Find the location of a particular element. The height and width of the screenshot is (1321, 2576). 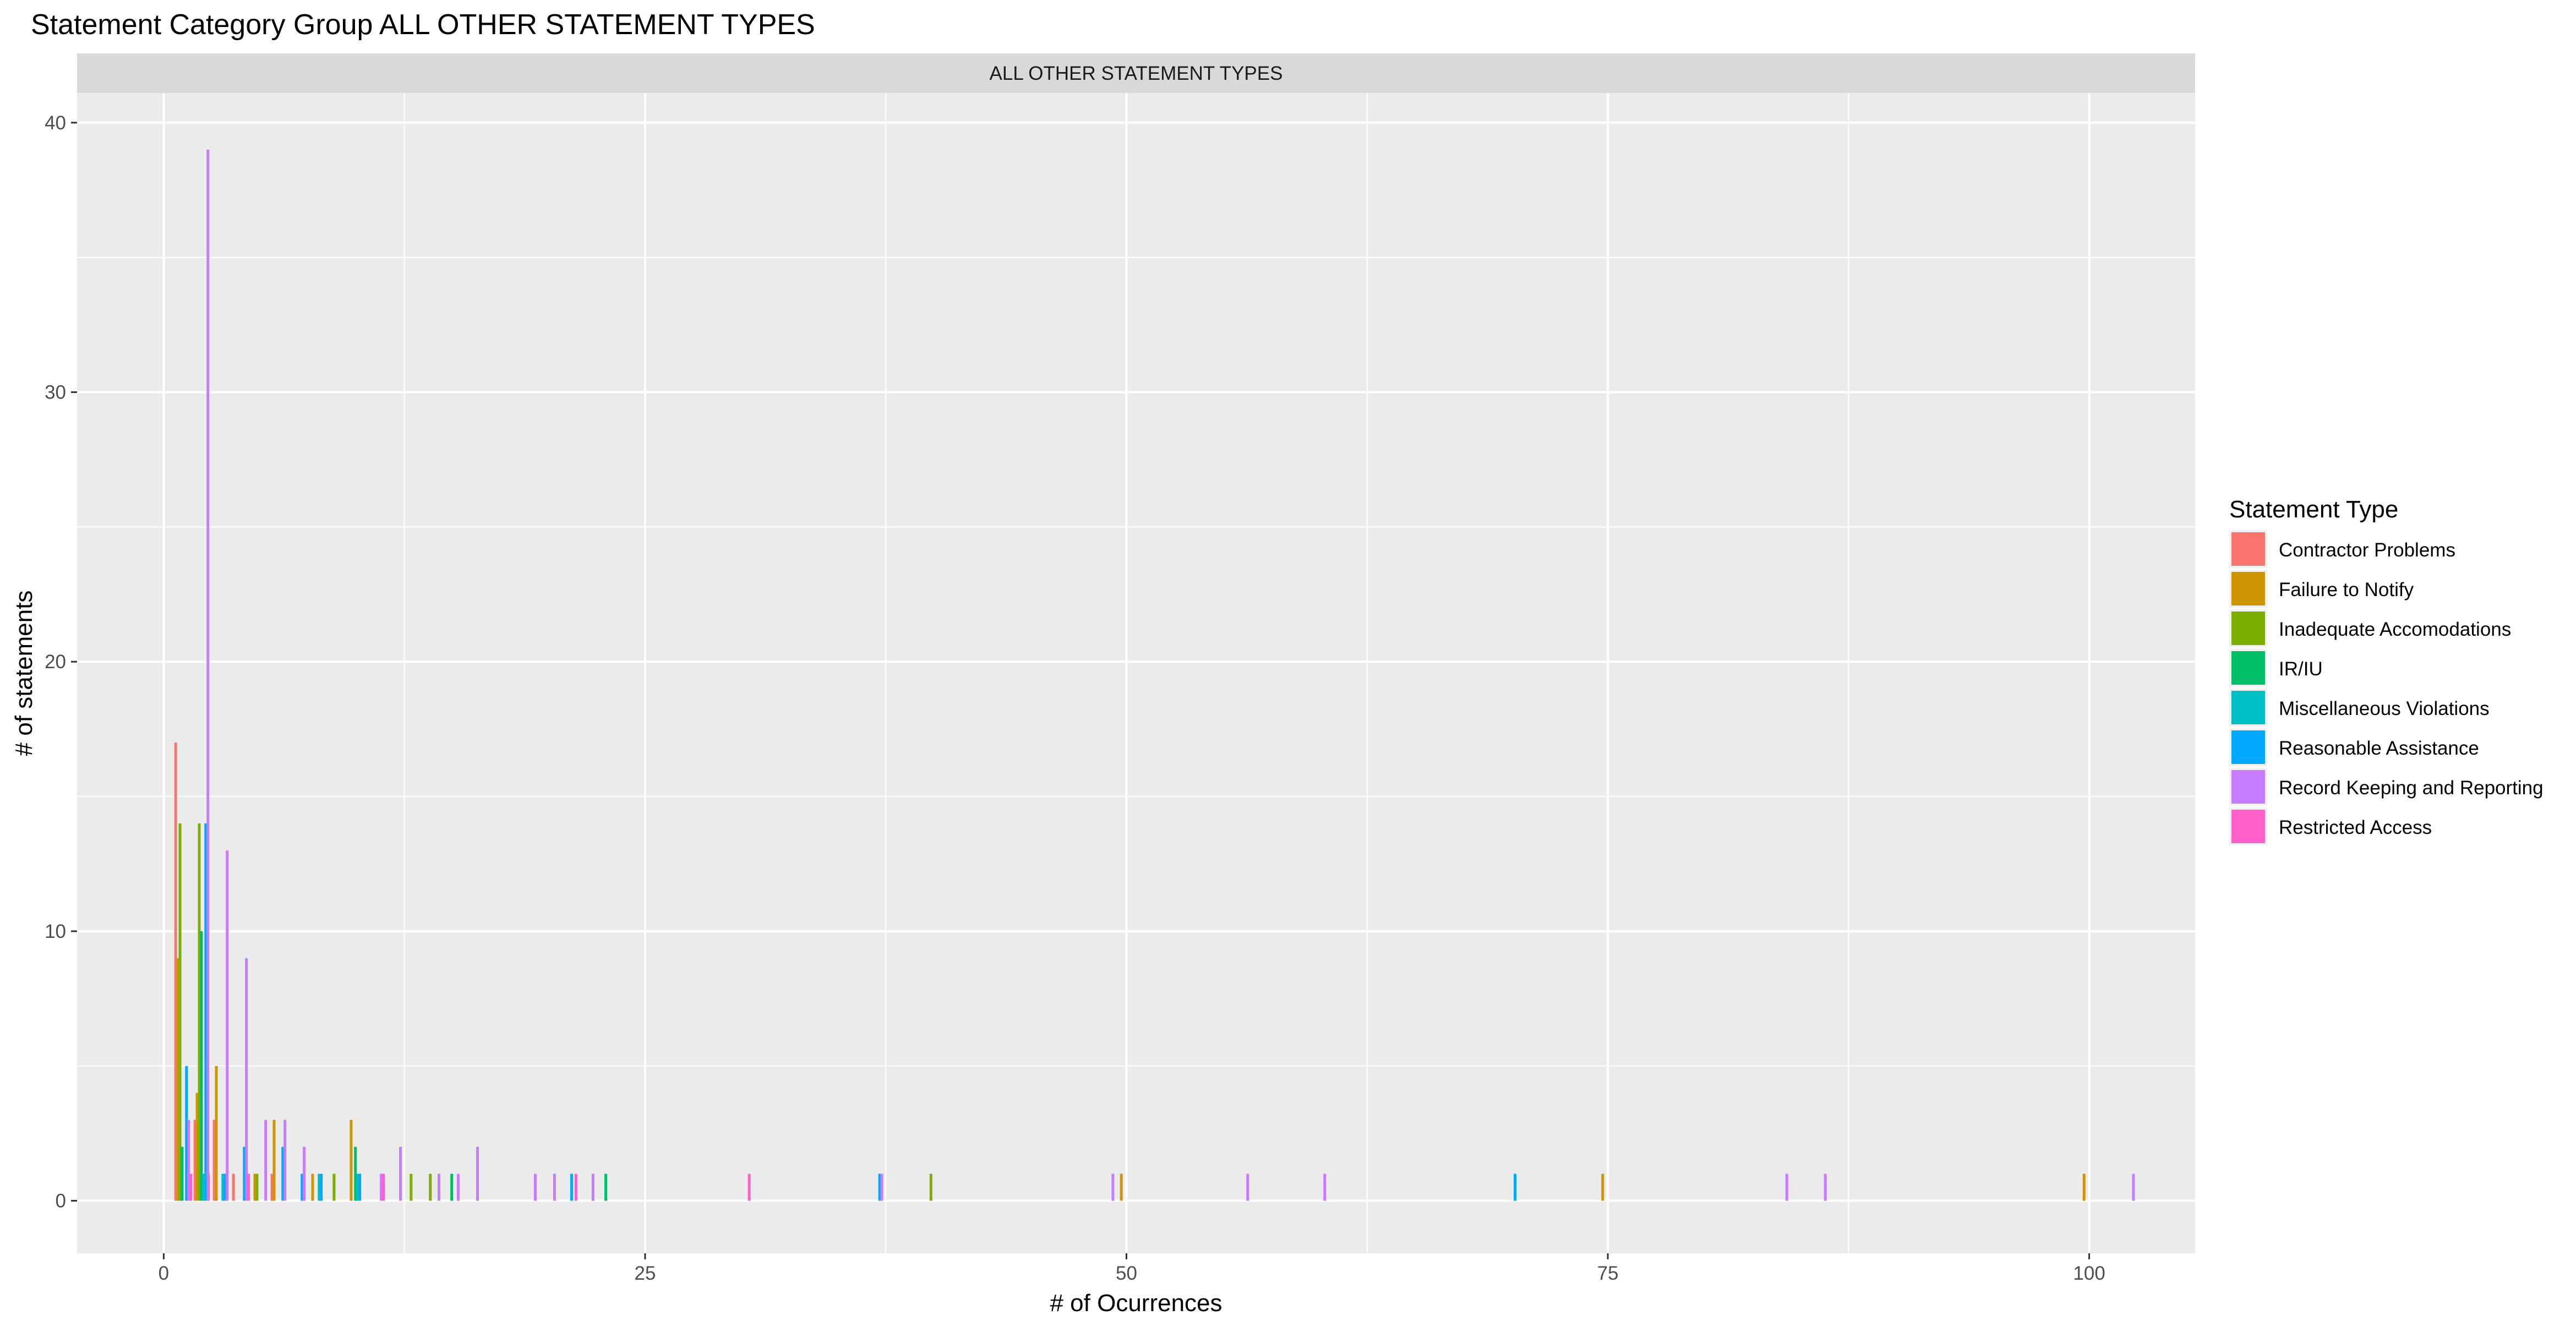

y-tick-label: 30 is located at coordinates (56, 393).